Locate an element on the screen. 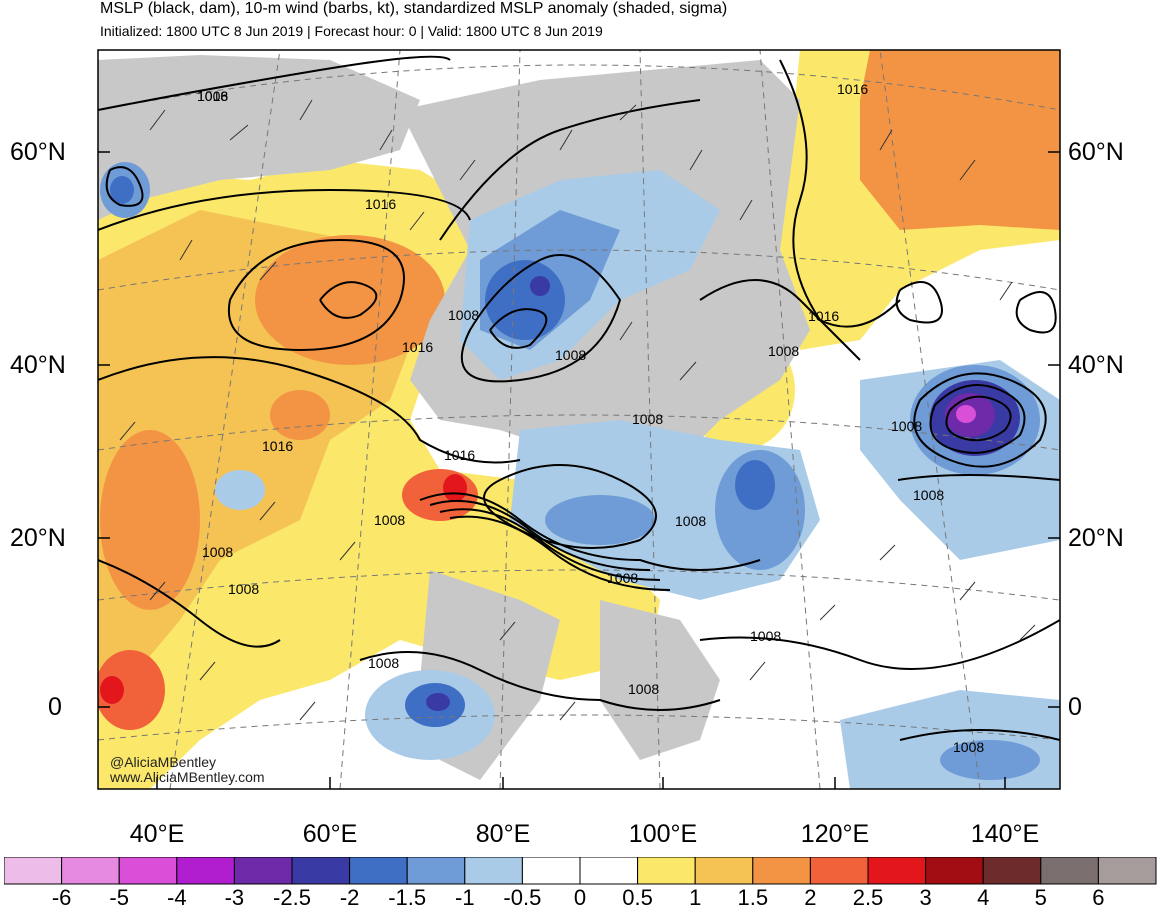 The height and width of the screenshot is (913, 1160). colorbar-label: 1.5 is located at coordinates (753, 897).